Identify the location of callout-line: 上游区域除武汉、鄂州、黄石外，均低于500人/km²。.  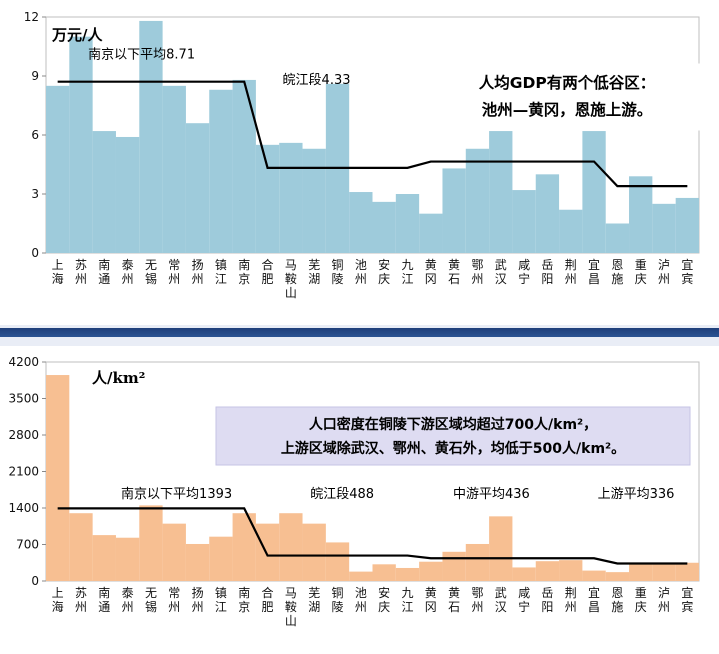
(453, 448).